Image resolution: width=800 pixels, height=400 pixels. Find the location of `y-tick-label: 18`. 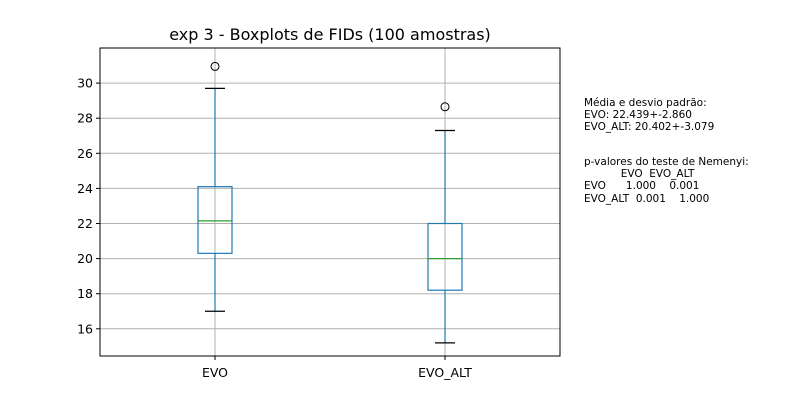

y-tick-label: 18 is located at coordinates (85, 293).